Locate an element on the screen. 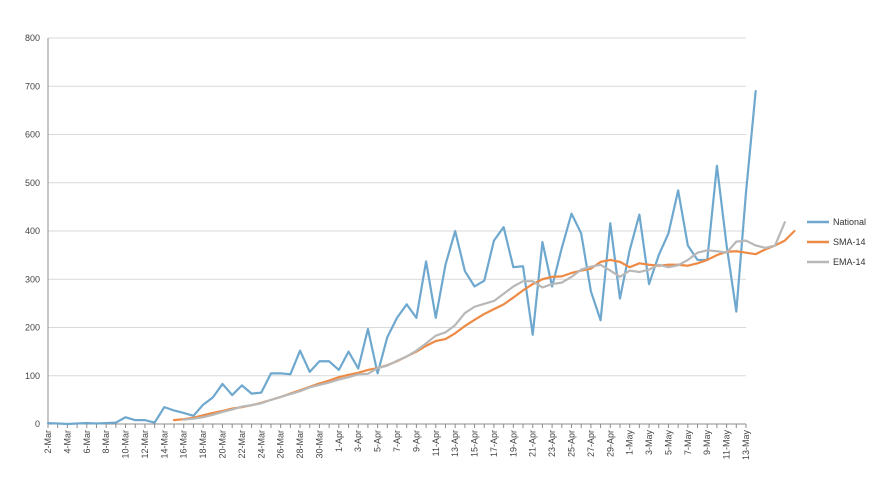 This screenshot has width=879, height=482. x-tick-label: 1-May is located at coordinates (630, 443).